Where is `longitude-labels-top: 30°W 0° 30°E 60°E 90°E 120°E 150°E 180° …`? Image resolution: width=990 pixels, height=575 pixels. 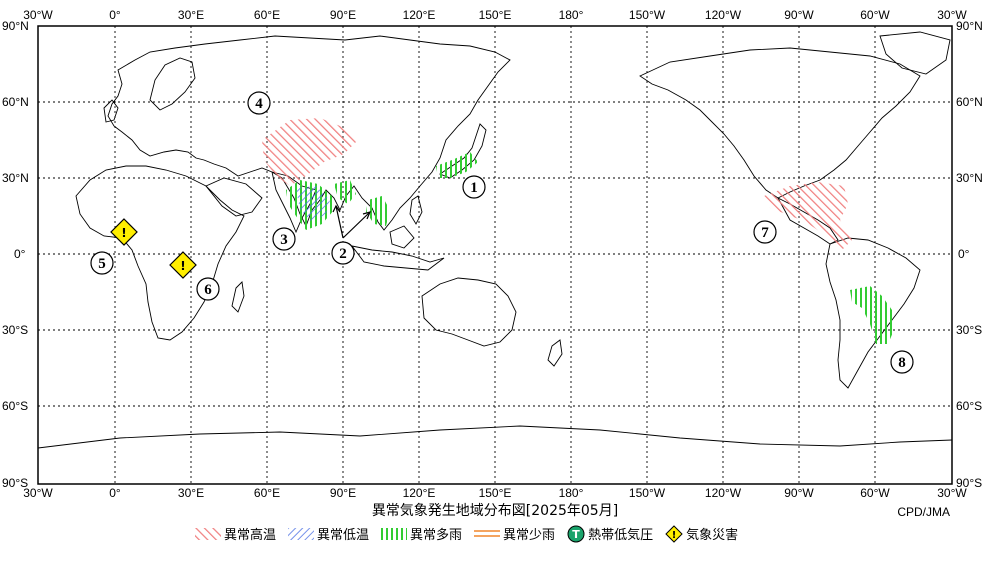
longitude-labels-top: 30°W 0° 30°E 60°E 90°E 120°E 150°E 180° … is located at coordinates (495, 15).